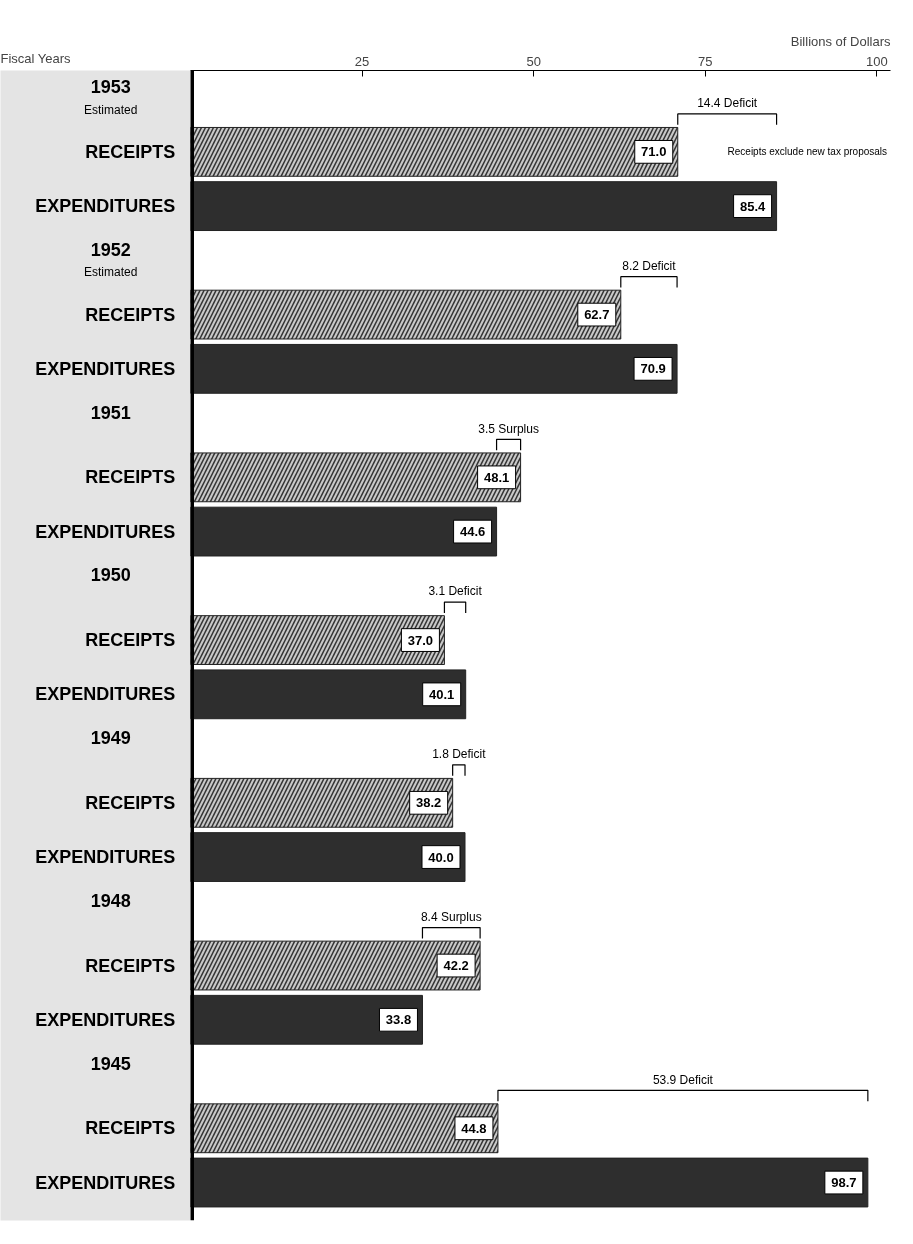 The width and height of the screenshot is (913, 1244). I want to click on x-tick-label: 75, so click(705, 61).